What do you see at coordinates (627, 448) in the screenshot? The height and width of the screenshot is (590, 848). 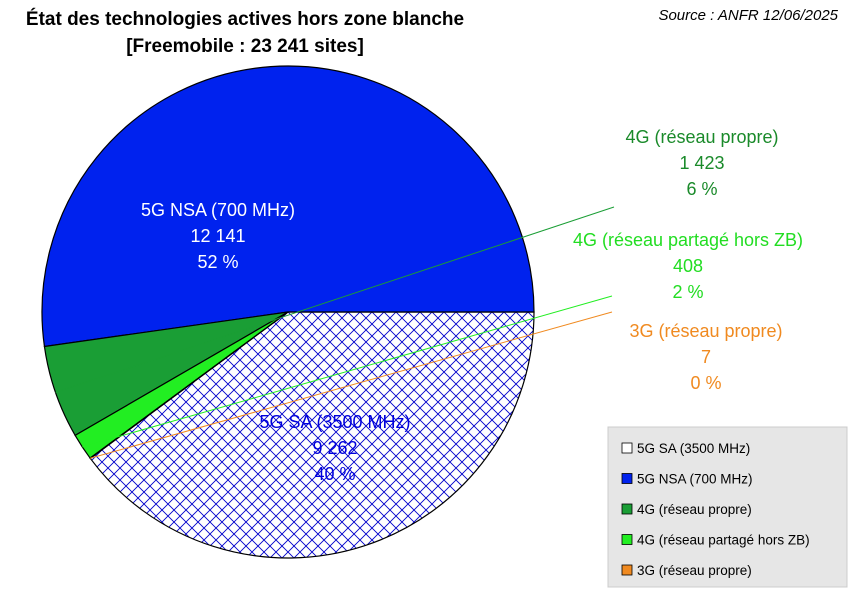 I see `legend-swatch-5g-sa-3500-mhz` at bounding box center [627, 448].